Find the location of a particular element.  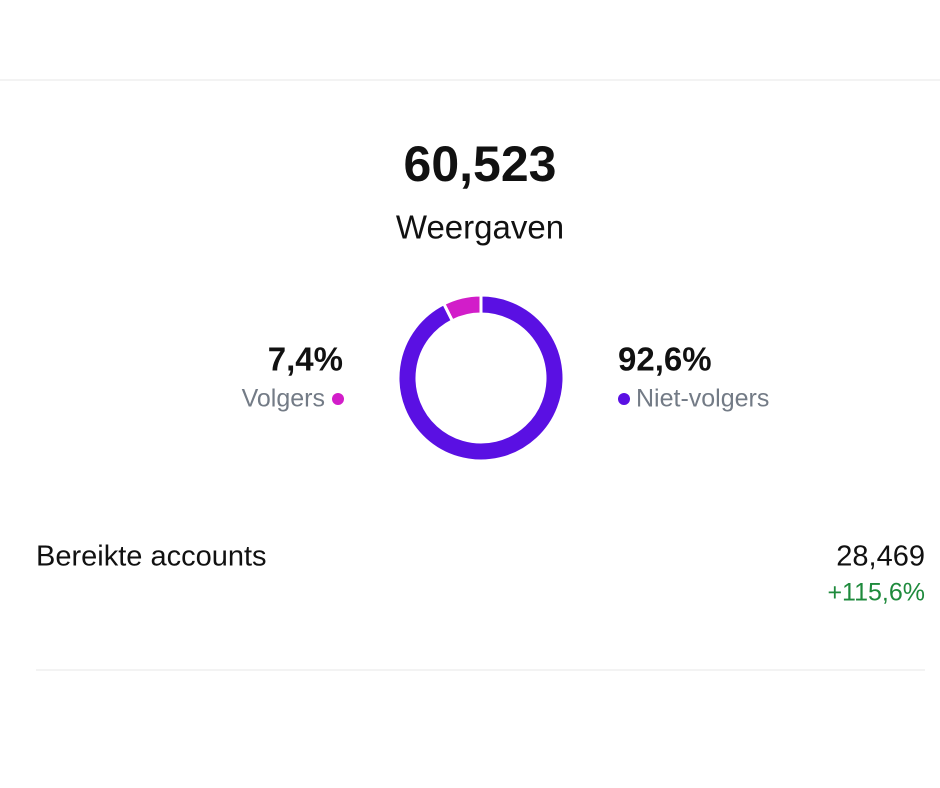

total-views: 60,523 is located at coordinates (480, 164).